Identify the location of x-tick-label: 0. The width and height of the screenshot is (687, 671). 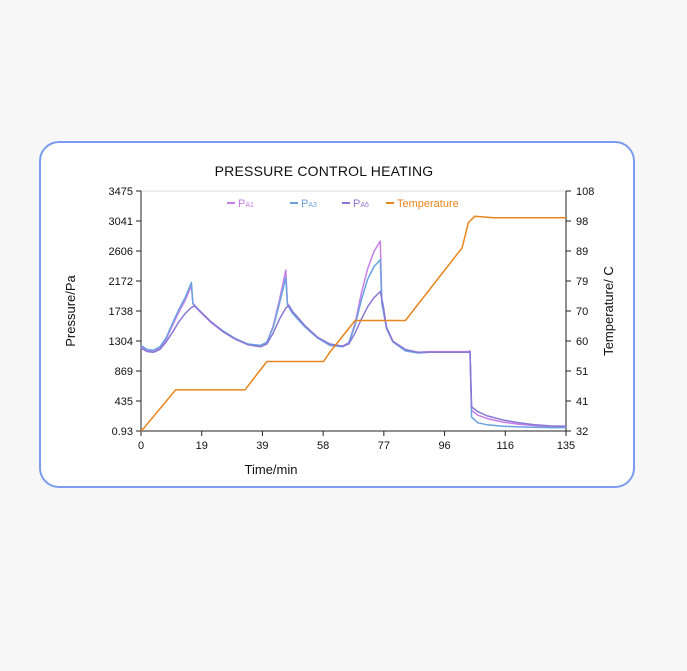
(141, 446).